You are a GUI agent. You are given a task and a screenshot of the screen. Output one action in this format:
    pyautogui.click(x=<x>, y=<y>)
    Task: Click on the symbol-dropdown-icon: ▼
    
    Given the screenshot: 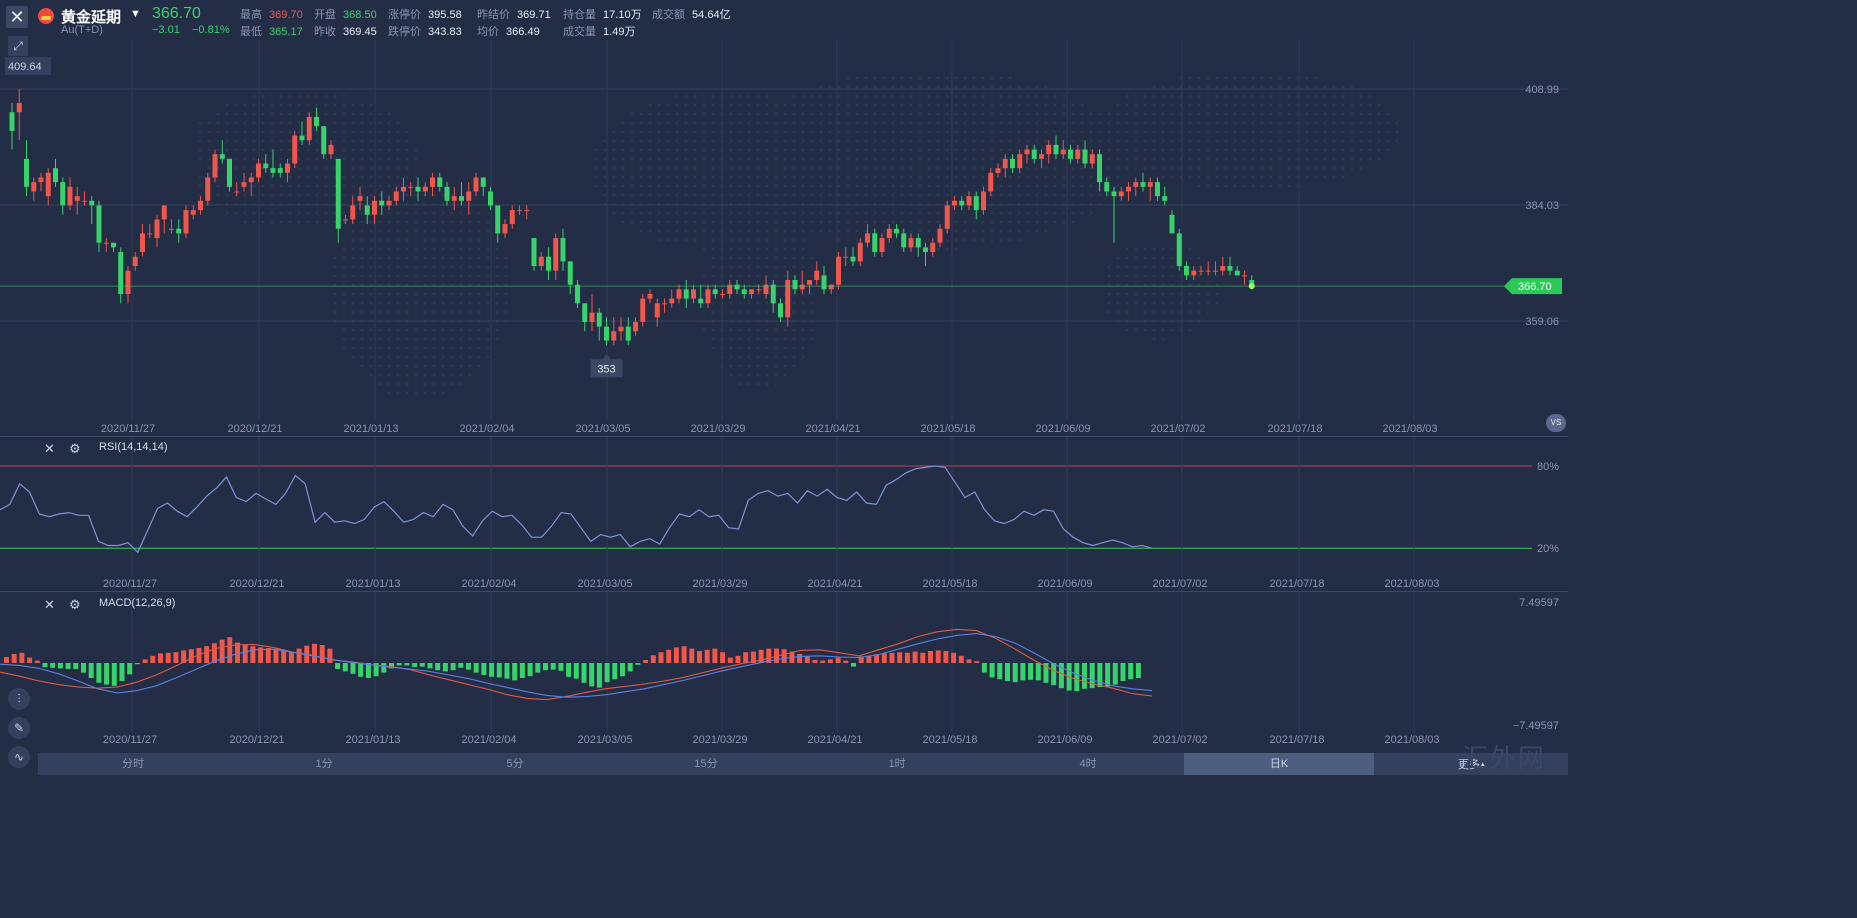 What is the action you would take?
    pyautogui.click(x=135, y=14)
    